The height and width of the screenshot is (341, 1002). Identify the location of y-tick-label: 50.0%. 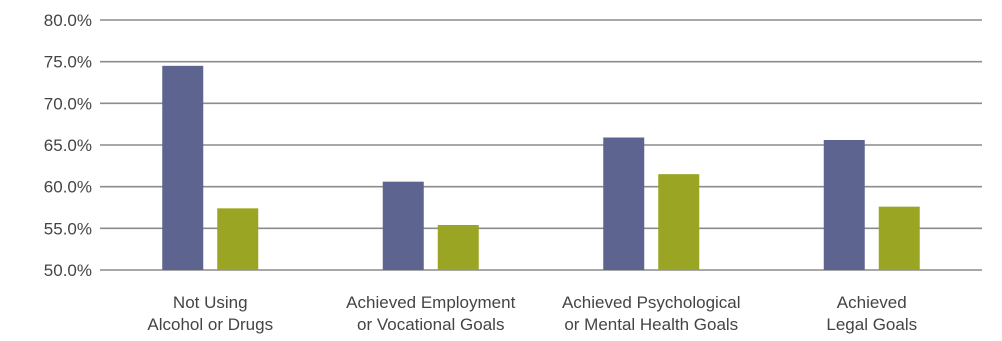
(68, 270).